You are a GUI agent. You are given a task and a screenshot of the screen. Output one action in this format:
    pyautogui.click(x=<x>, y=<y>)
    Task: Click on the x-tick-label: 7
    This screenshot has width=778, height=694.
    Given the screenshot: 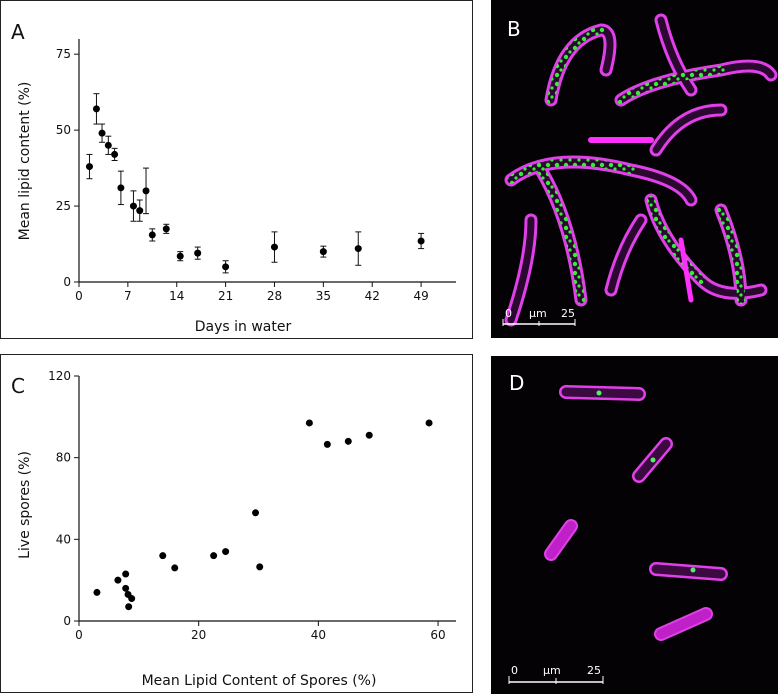 What is the action you would take?
    pyautogui.click(x=128, y=296)
    